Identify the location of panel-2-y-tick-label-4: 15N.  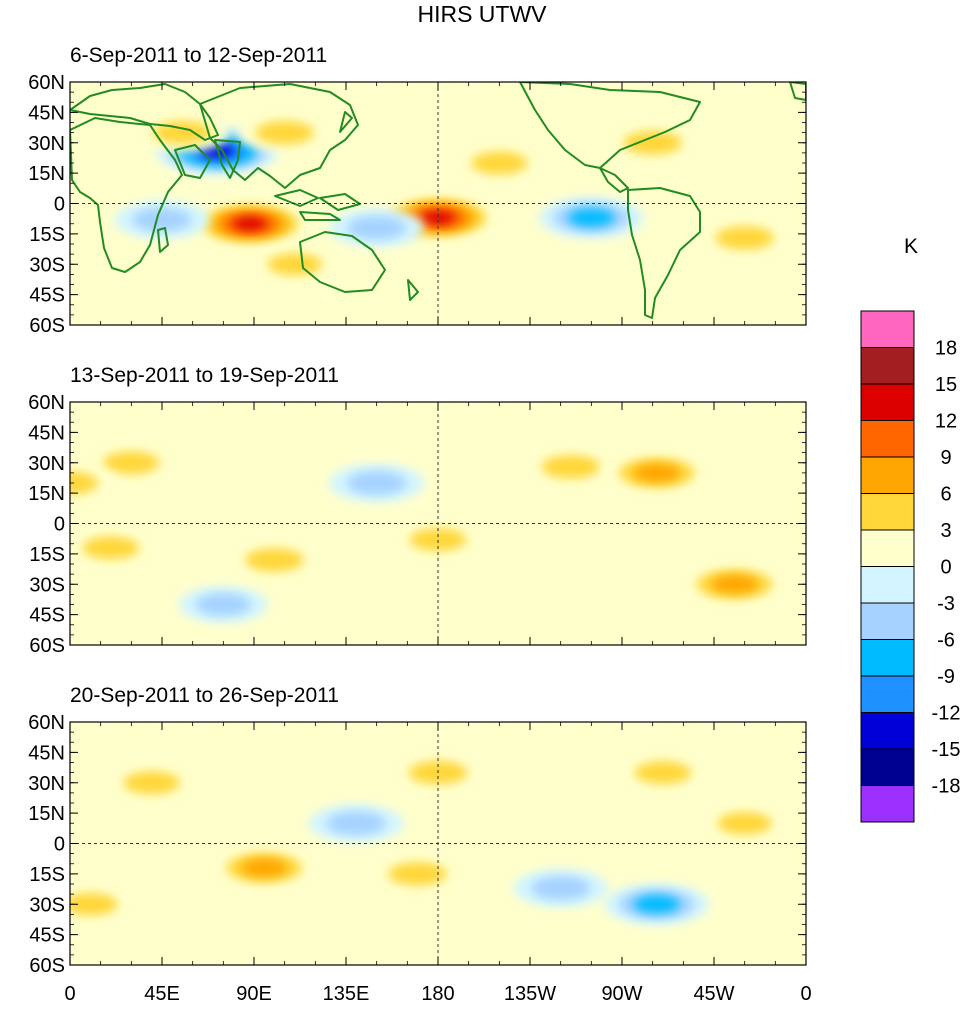
(46, 494).